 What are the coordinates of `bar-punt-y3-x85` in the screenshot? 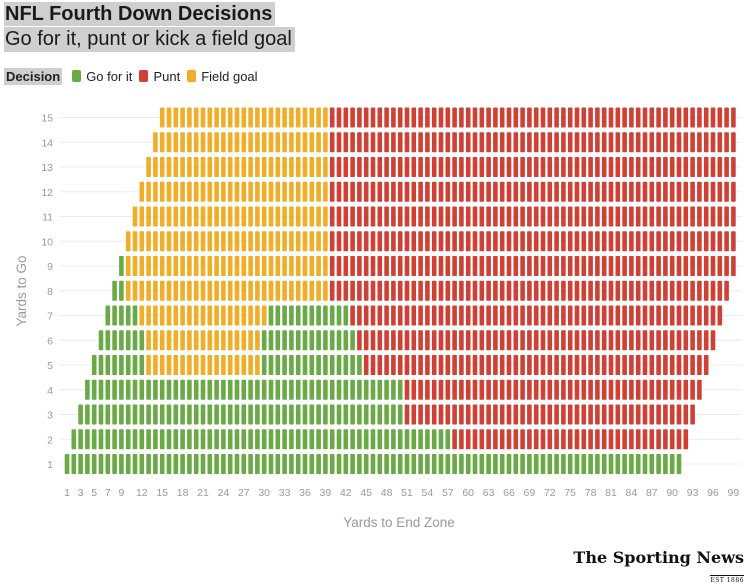 It's located at (638, 414).